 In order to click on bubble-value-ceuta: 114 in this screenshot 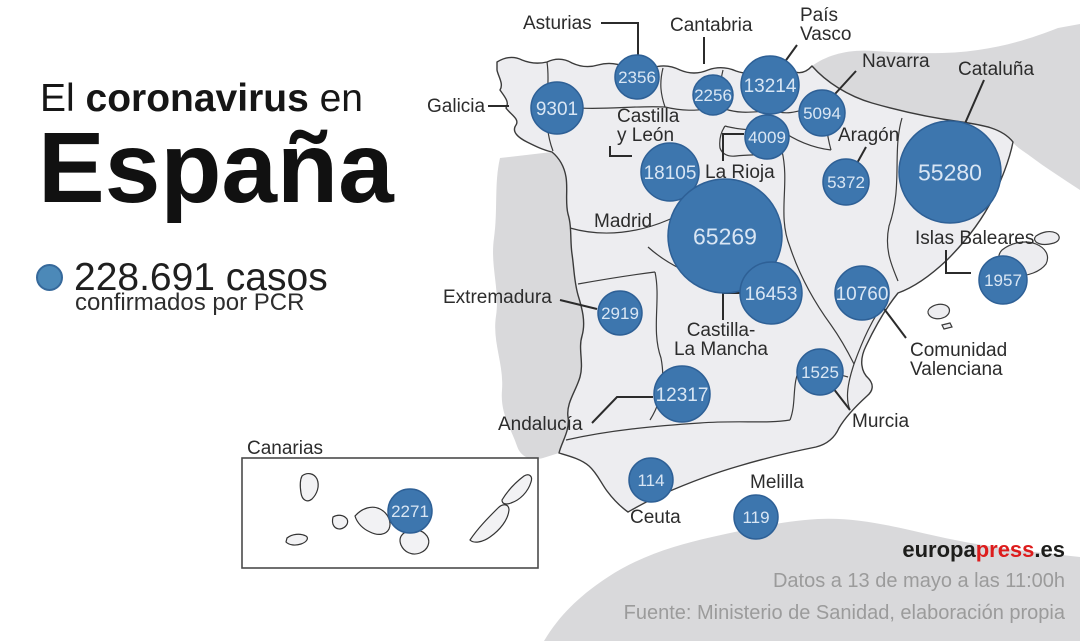, I will do `click(650, 480)`.